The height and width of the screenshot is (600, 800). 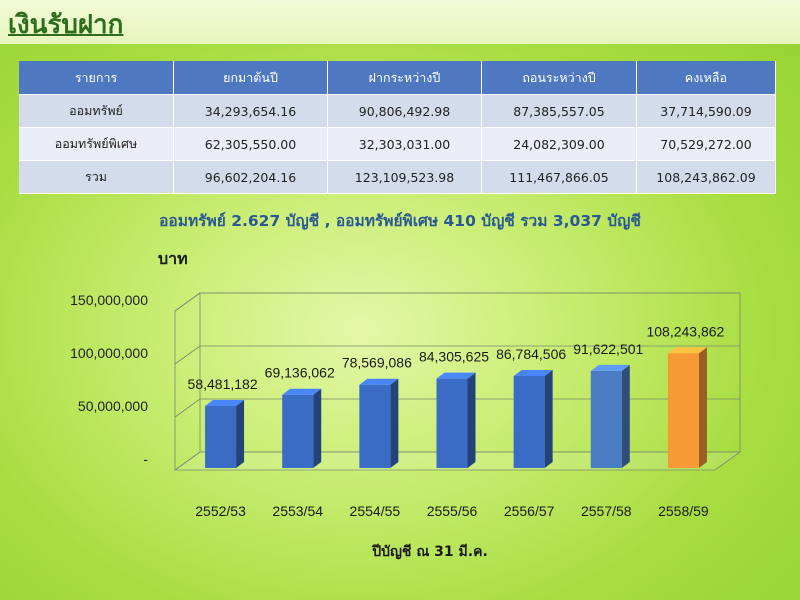 I want to click on cell-deposits: 123,109,523.98, so click(x=404, y=177).